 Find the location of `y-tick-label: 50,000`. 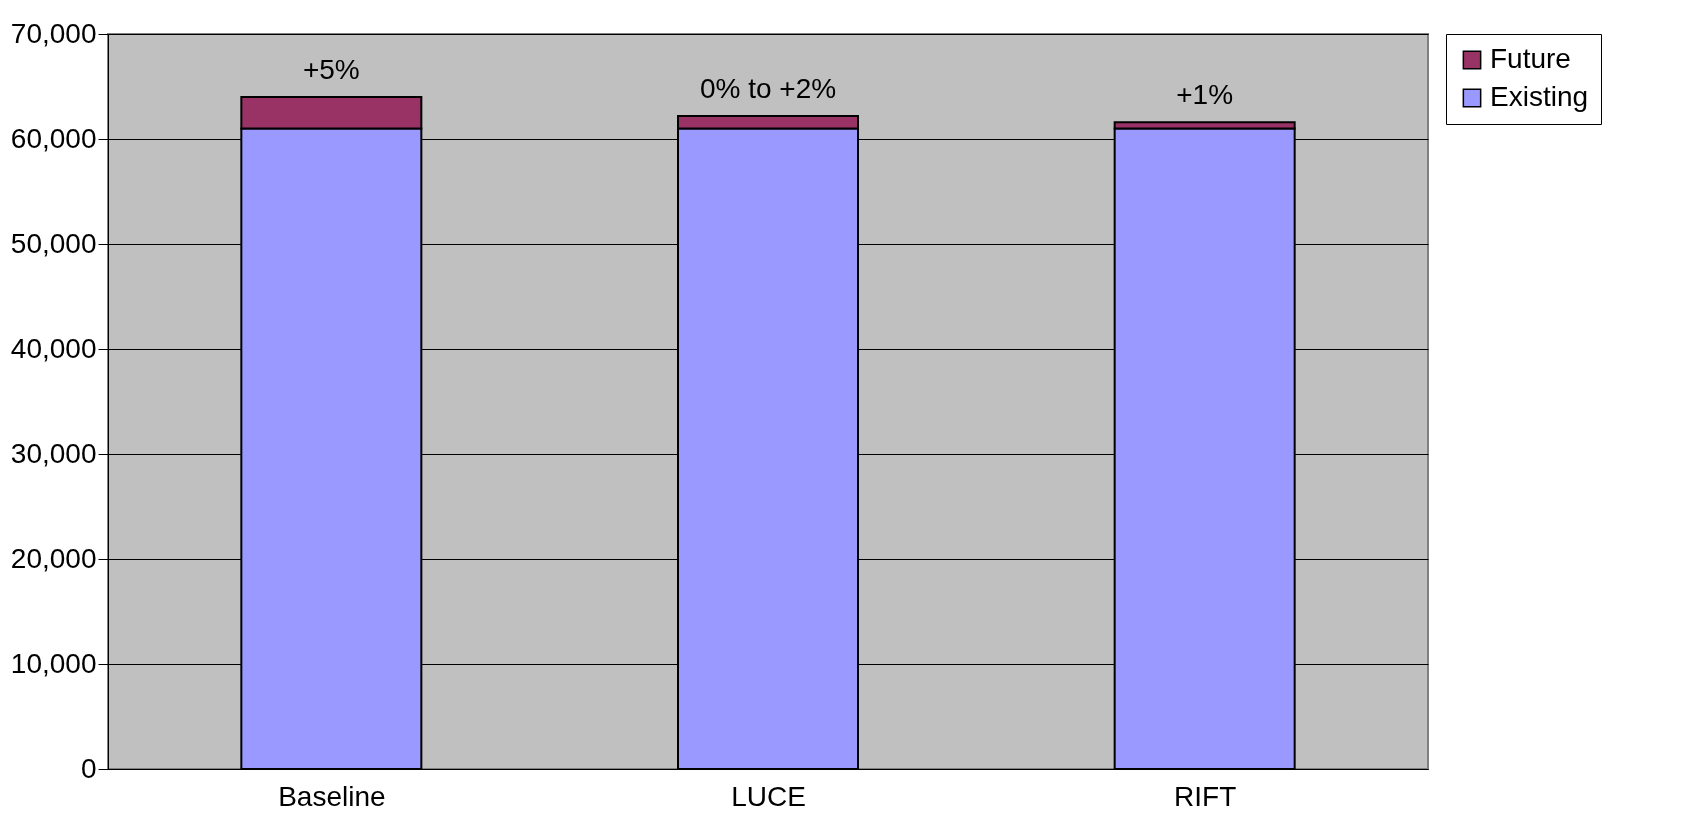

y-tick-label: 50,000 is located at coordinates (53, 243).